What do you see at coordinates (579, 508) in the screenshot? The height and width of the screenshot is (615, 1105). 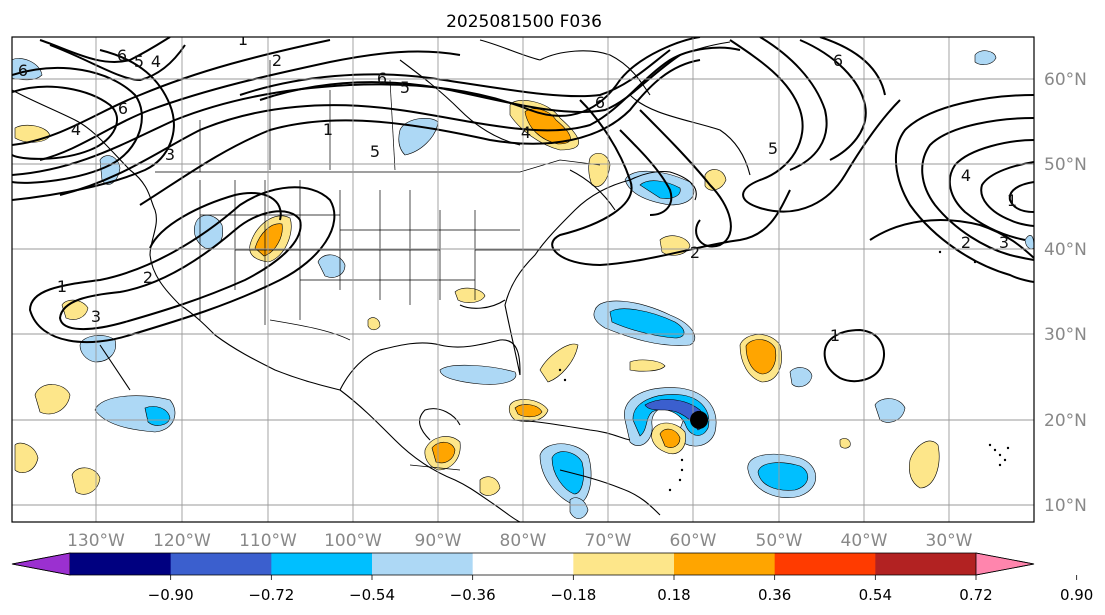 I see `neg-anomaly-colombia` at bounding box center [579, 508].